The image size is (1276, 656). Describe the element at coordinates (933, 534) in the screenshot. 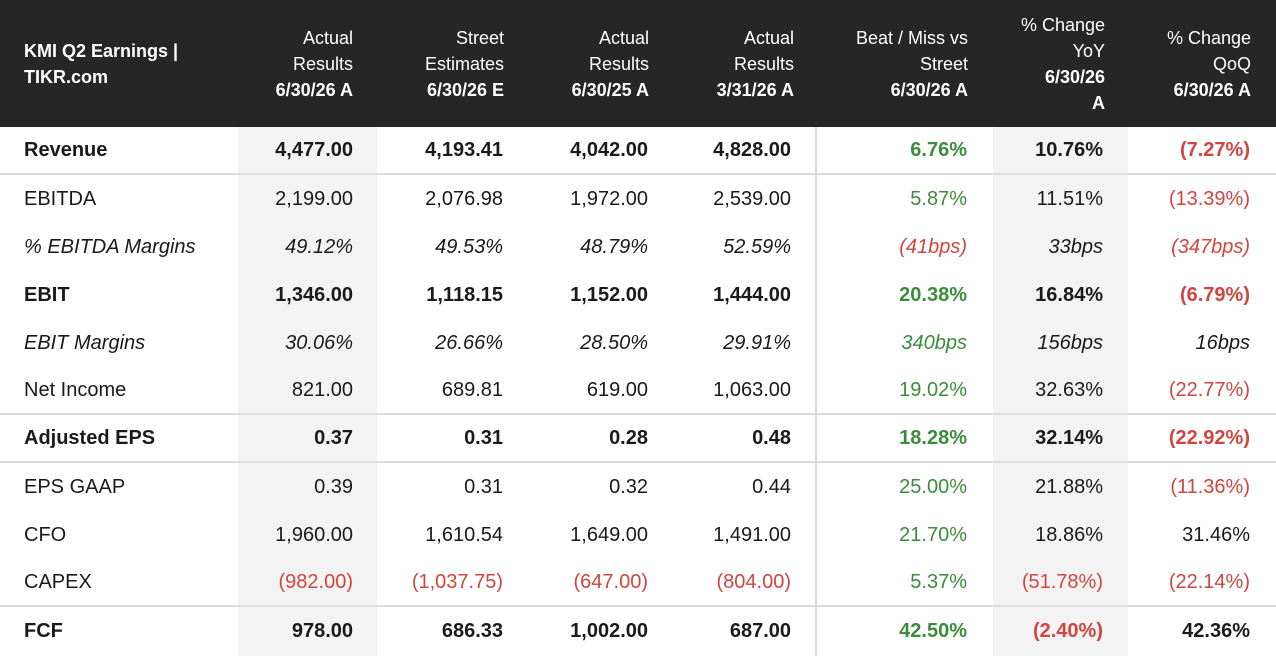

I see `cell-beat-miss: 21.70%` at that location.